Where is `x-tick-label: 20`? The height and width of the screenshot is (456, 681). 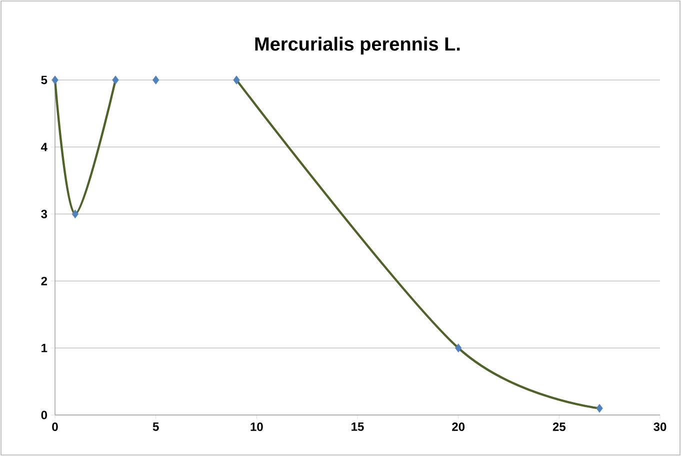 x-tick-label: 20 is located at coordinates (458, 427).